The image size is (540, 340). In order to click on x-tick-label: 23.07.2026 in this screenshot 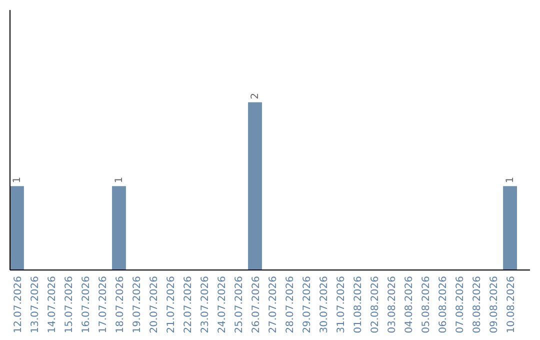, I will do `click(205, 305)`.